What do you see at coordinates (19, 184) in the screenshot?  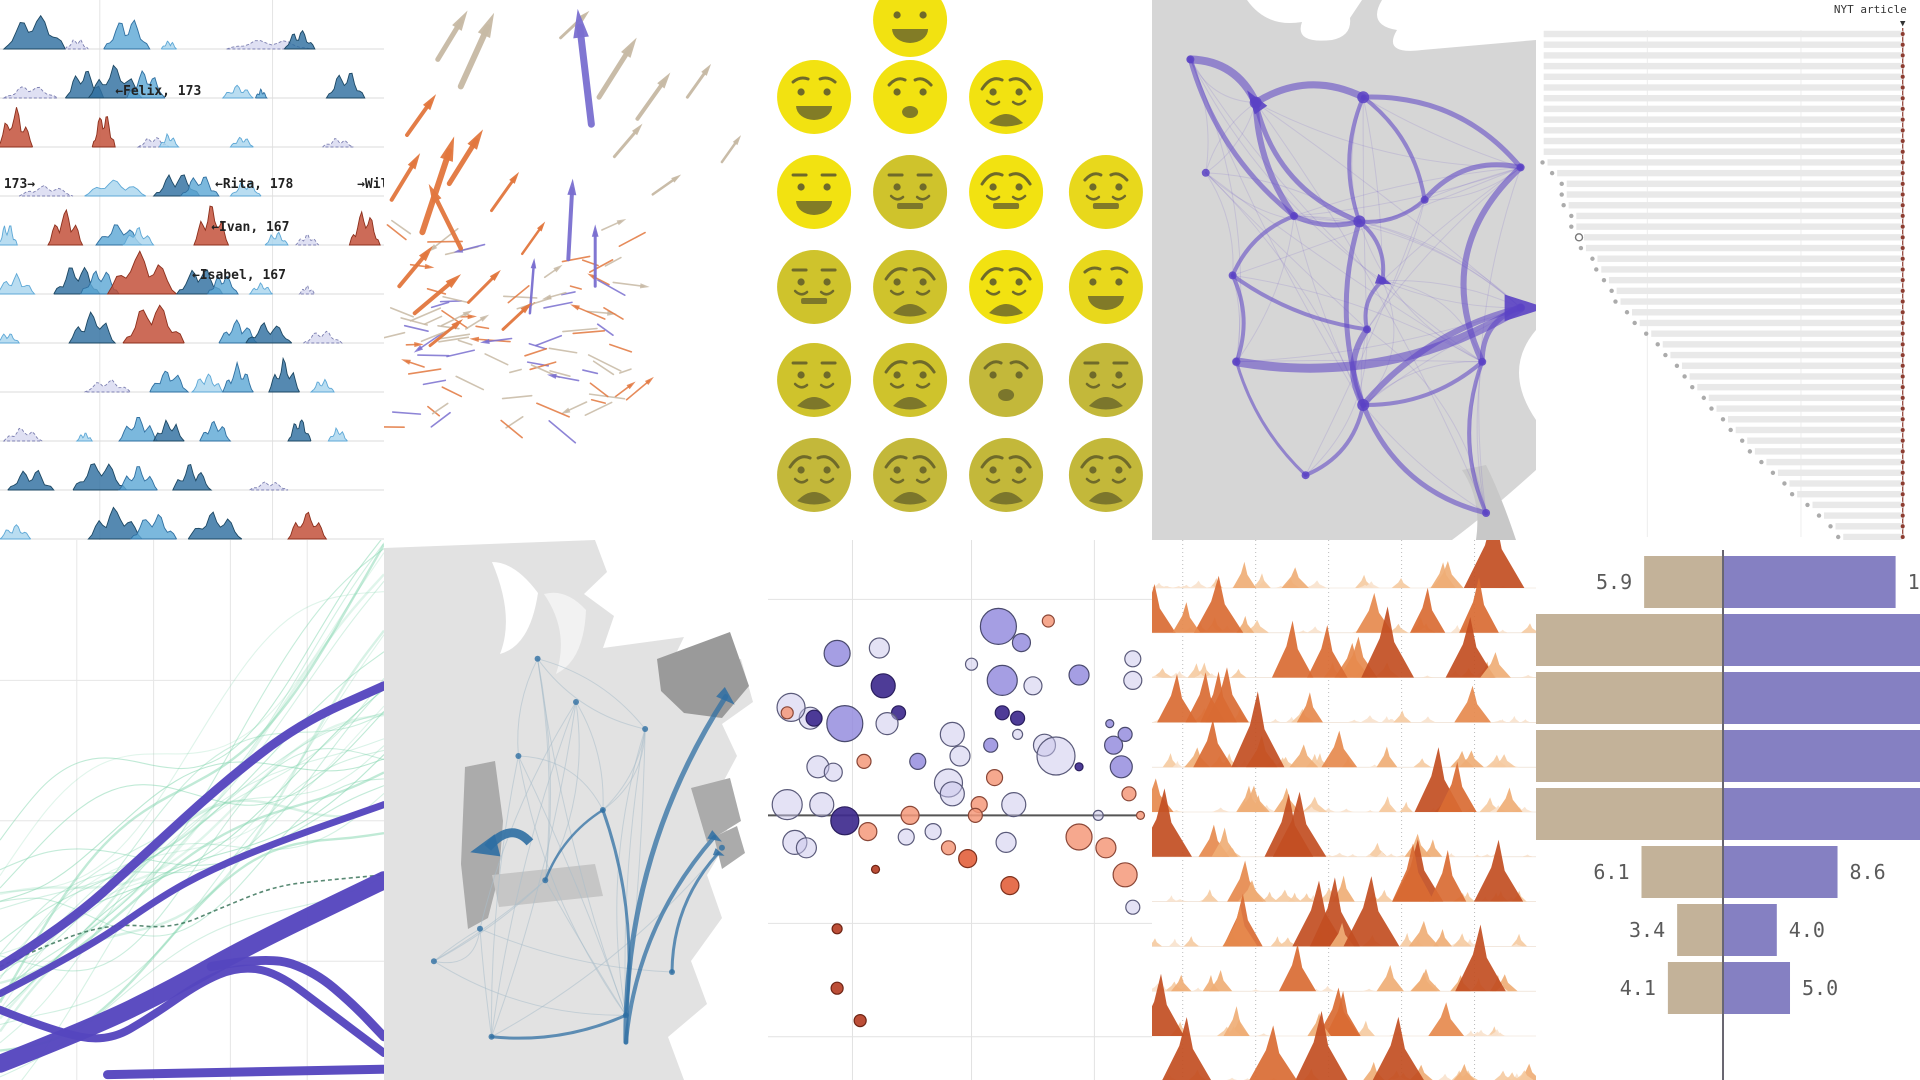 I see `svg-text: 173→` at bounding box center [19, 184].